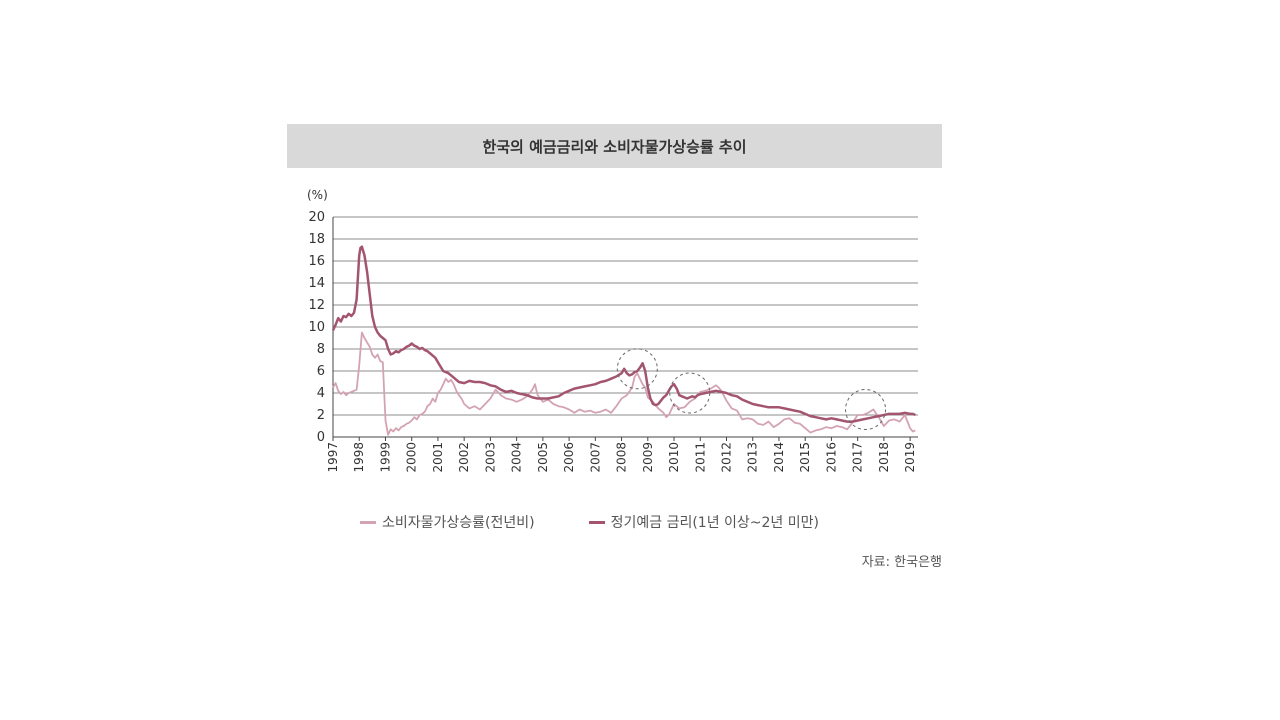  Describe the element at coordinates (321, 415) in the screenshot. I see `y-tick-label: 2` at that location.